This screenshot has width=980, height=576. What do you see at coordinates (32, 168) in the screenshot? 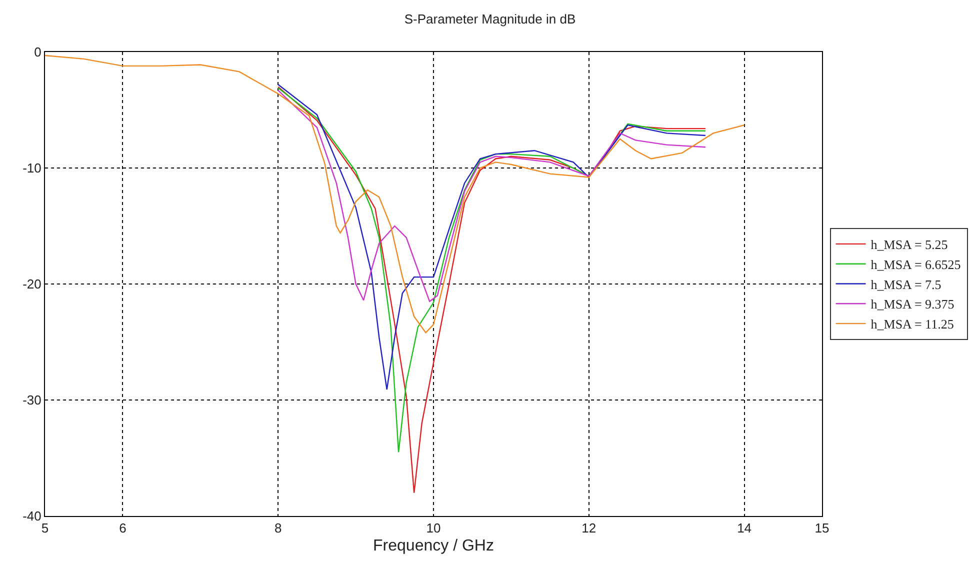
I see `y-tick-label: -10` at bounding box center [32, 168].